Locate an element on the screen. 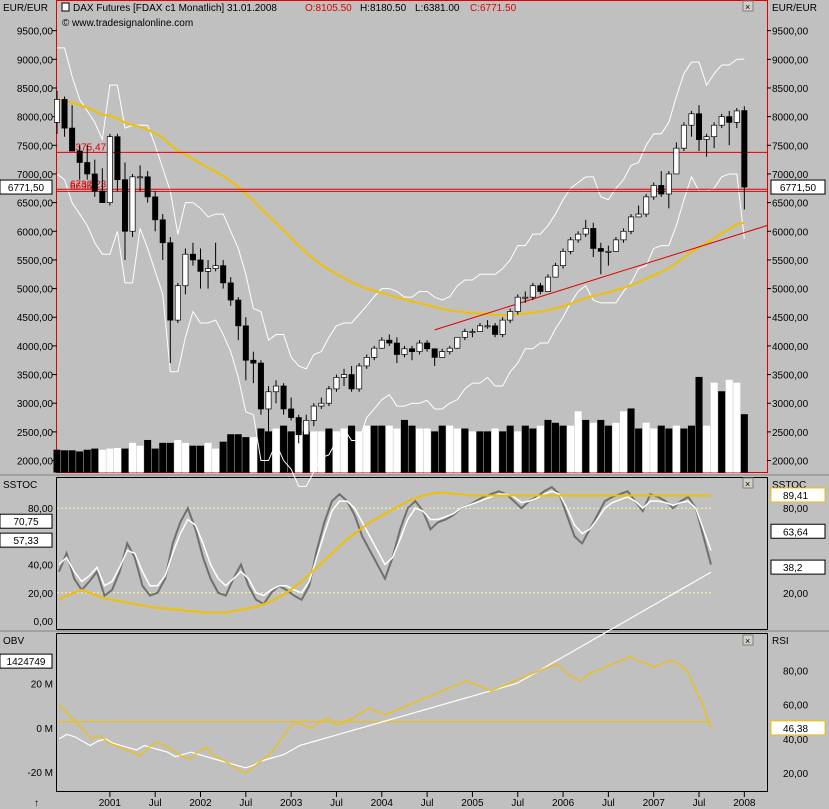 This screenshot has width=829, height=809. source-link: www.tradesignalonline.com is located at coordinates (132, 23).